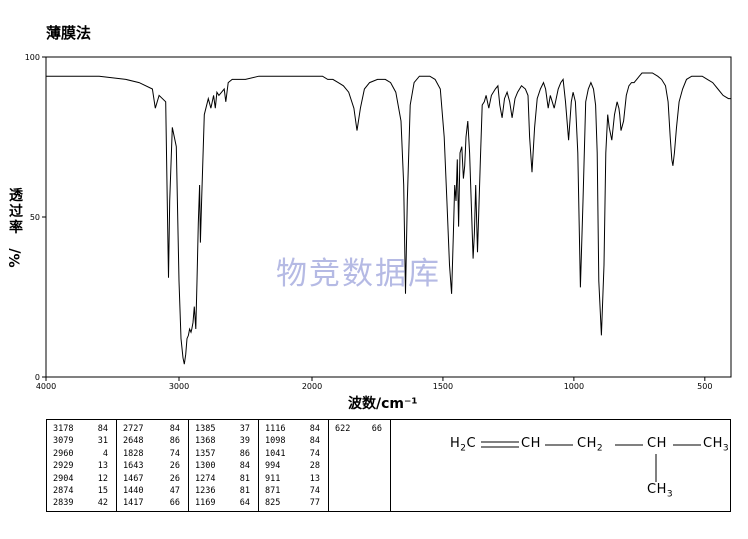 This screenshot has height=539, width=748. What do you see at coordinates (205, 453) in the screenshot?
I see `peak-wavenumber: 1357` at bounding box center [205, 453].